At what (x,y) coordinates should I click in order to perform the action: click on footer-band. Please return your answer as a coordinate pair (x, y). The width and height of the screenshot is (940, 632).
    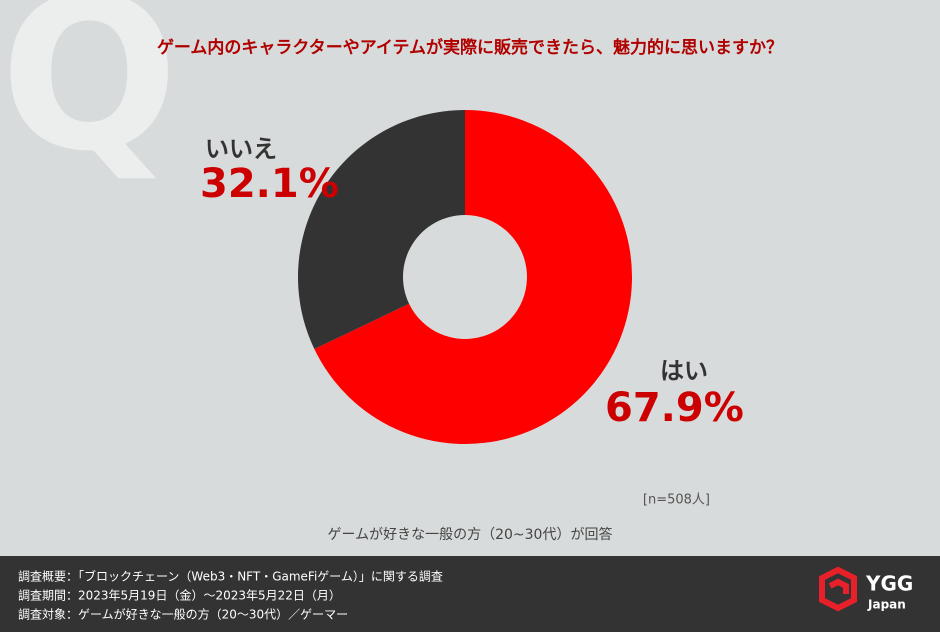
    Looking at the image, I should click on (470, 594).